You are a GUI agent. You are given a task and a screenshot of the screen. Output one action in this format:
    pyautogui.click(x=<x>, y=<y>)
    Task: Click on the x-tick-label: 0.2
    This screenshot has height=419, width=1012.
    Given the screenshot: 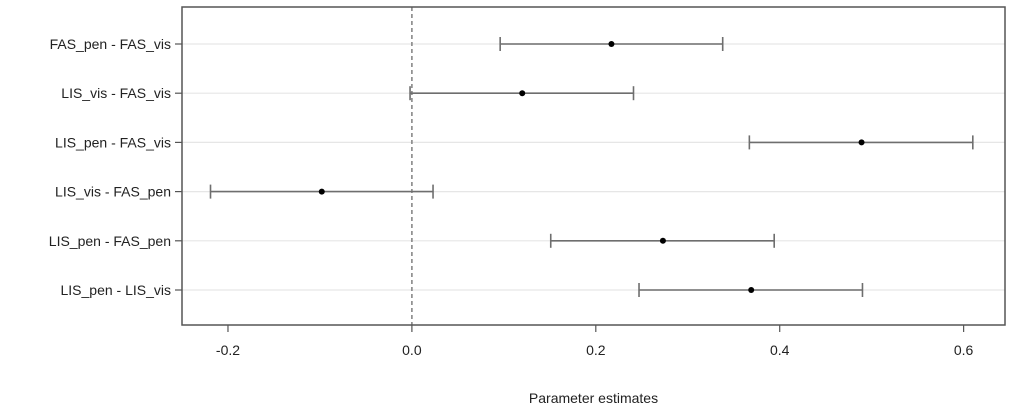 What is the action you would take?
    pyautogui.click(x=596, y=350)
    